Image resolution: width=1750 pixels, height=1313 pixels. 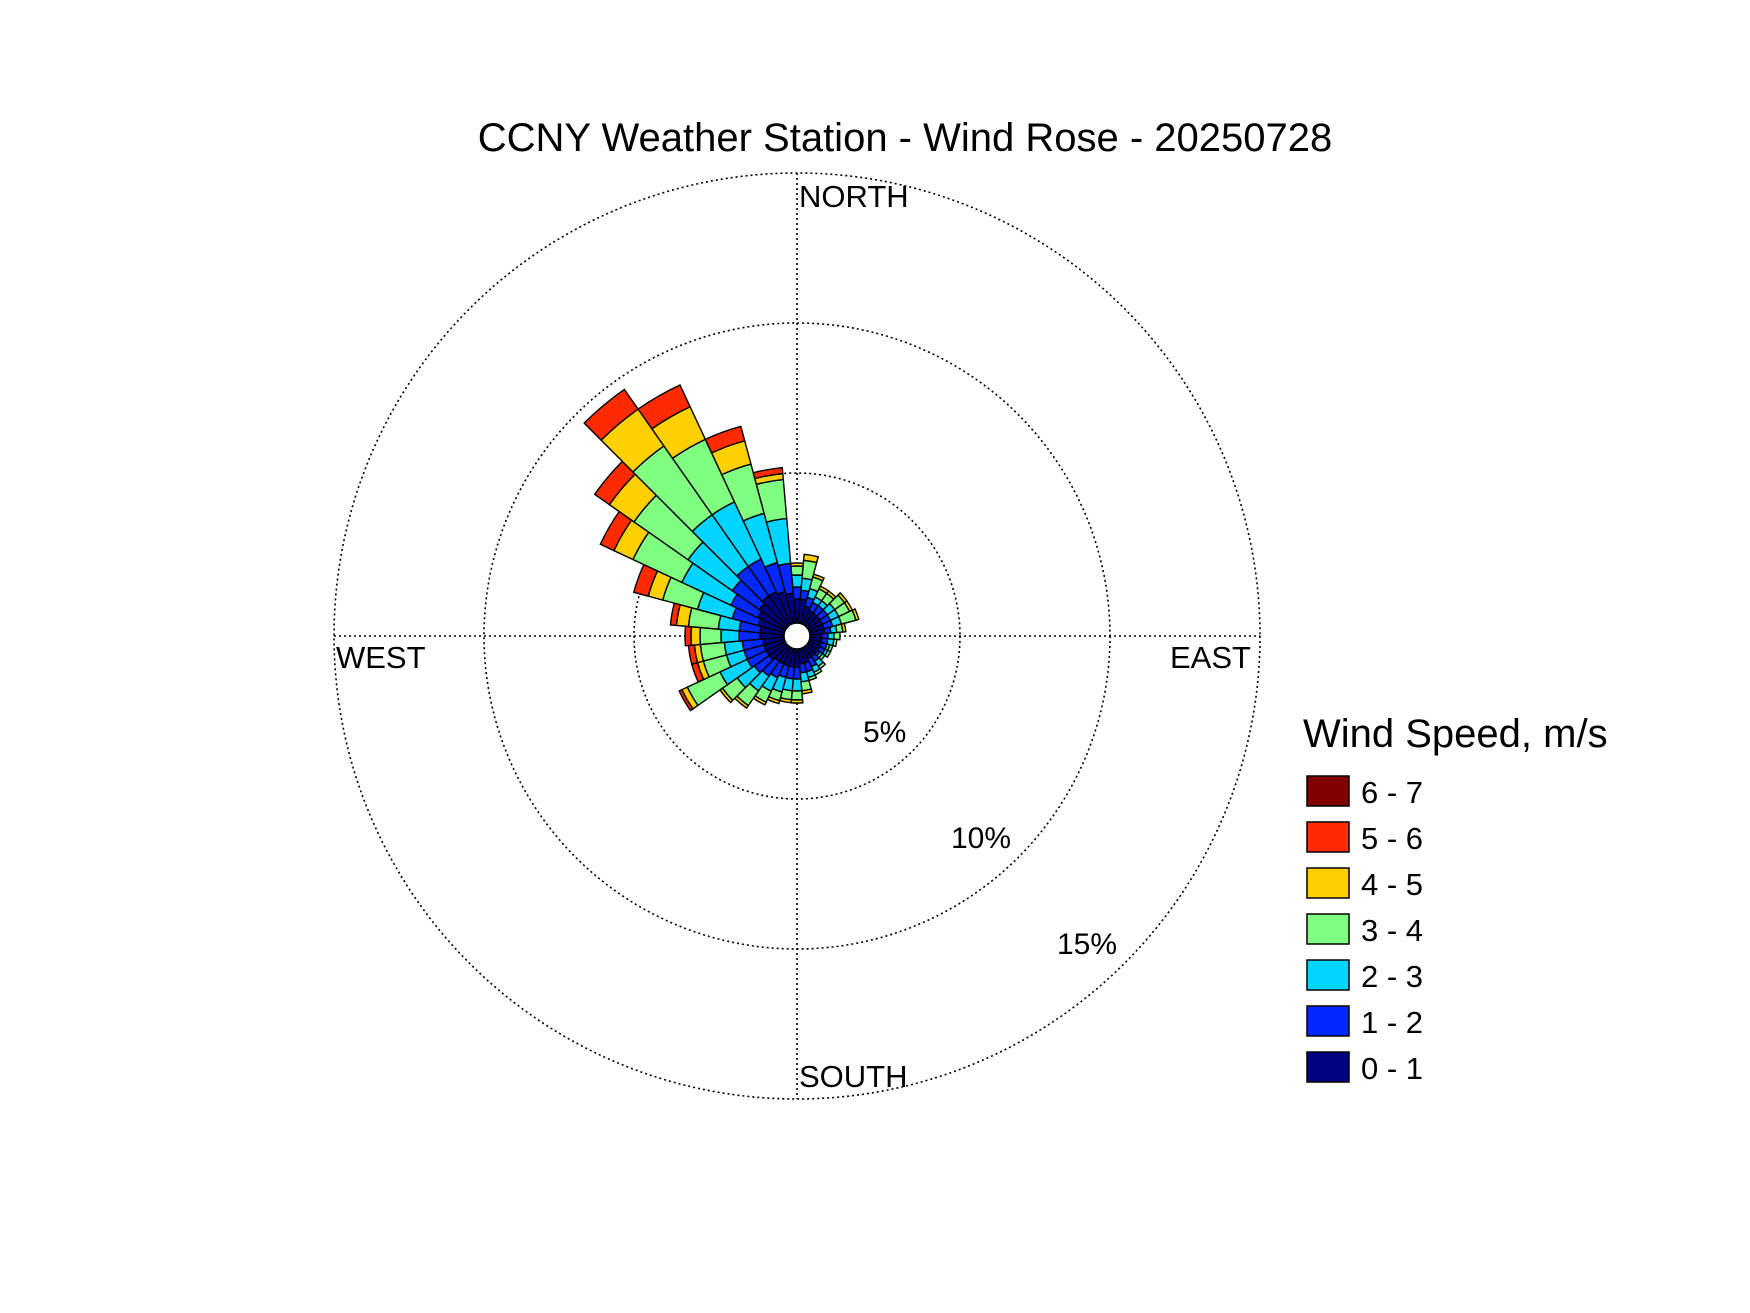 I want to click on wind-rose-bars, so click(x=721, y=548).